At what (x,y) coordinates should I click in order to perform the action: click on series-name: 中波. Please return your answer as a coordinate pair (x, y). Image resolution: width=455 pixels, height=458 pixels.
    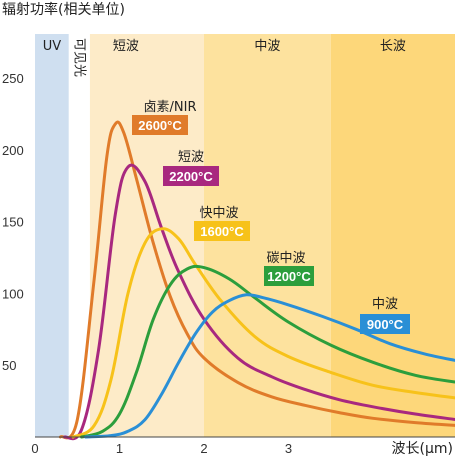
    Looking at the image, I should click on (385, 304).